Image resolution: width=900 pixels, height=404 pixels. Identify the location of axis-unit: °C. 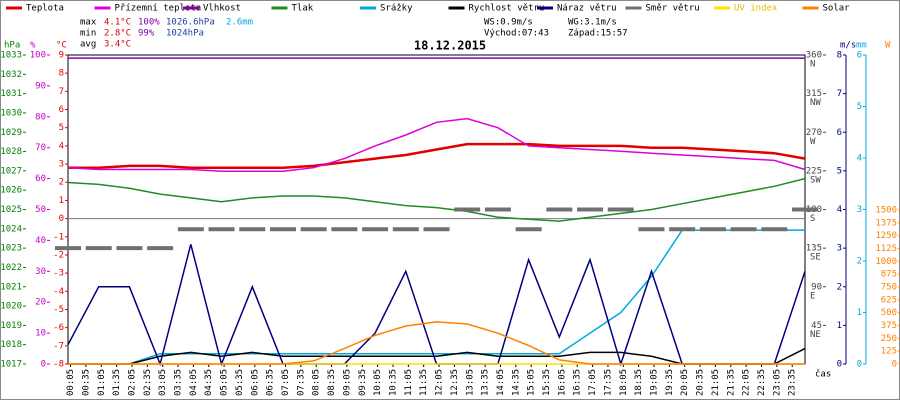
(61, 46).